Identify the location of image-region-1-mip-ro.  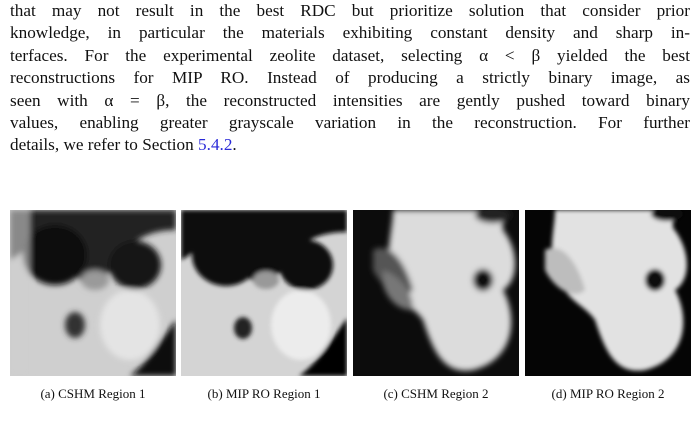
(264, 293).